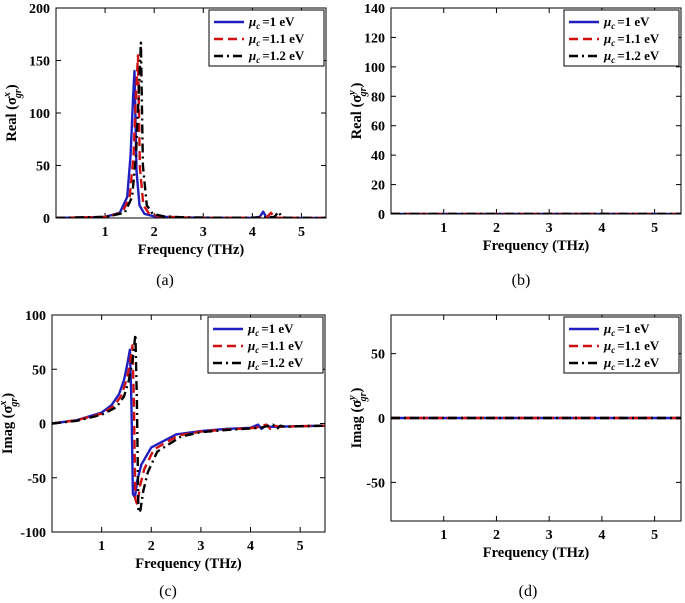 Image resolution: width=685 pixels, height=603 pixels. What do you see at coordinates (378, 97) in the screenshot?
I see `y-tick-label: 80` at bounding box center [378, 97].